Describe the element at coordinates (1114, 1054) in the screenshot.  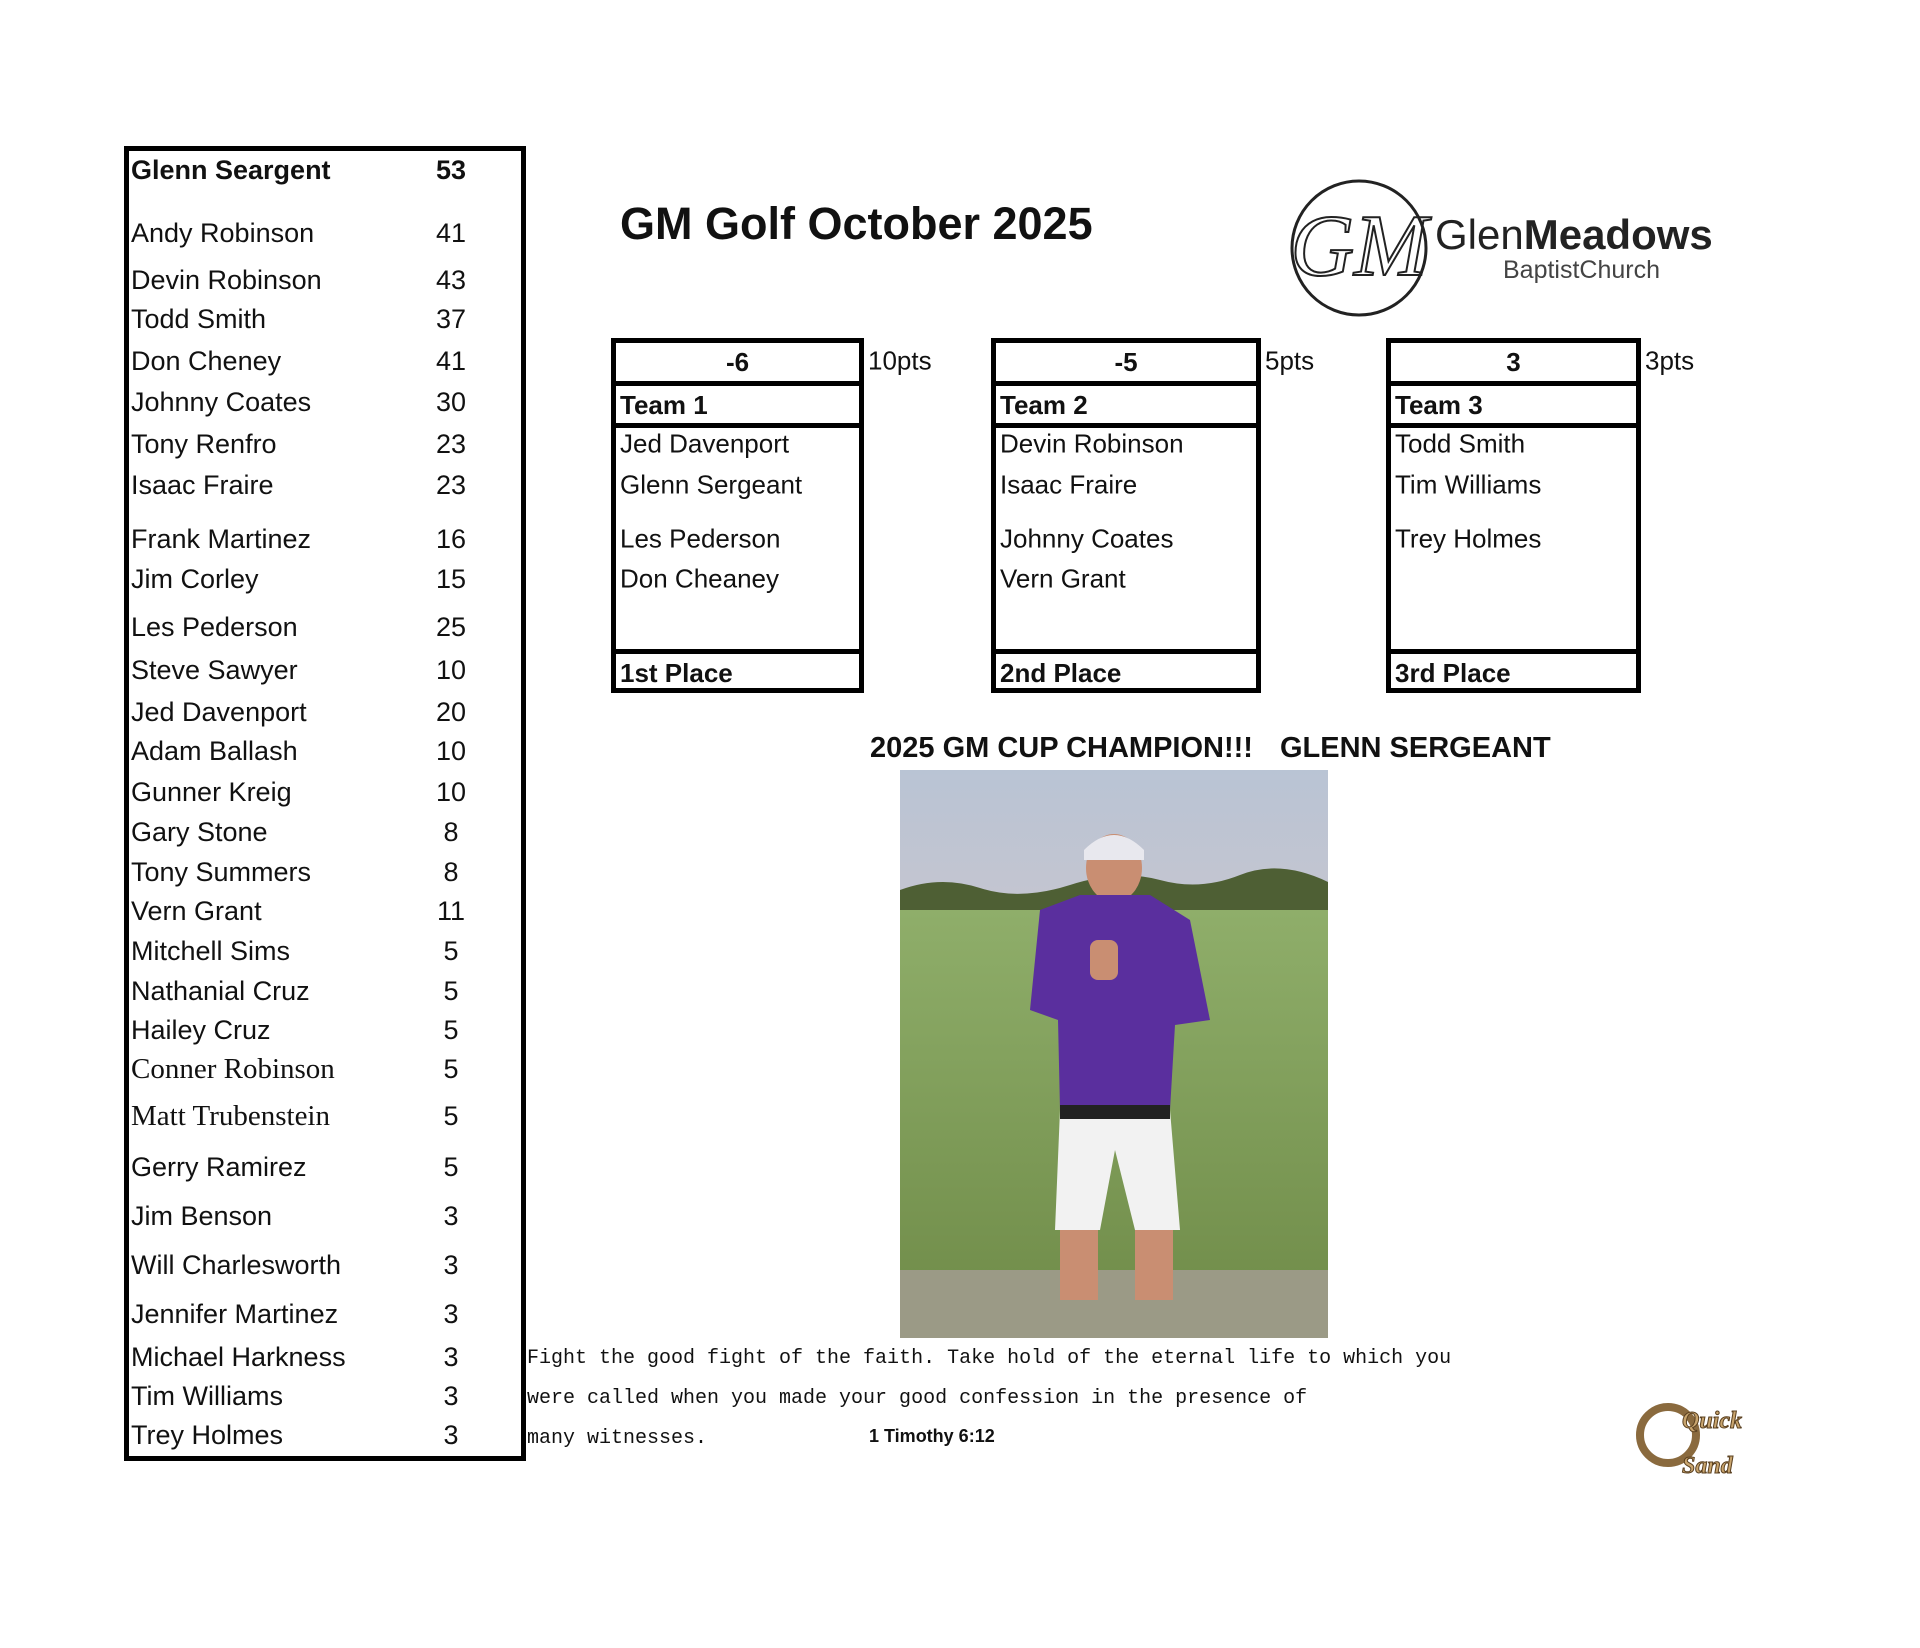
I see `champion-photo` at that location.